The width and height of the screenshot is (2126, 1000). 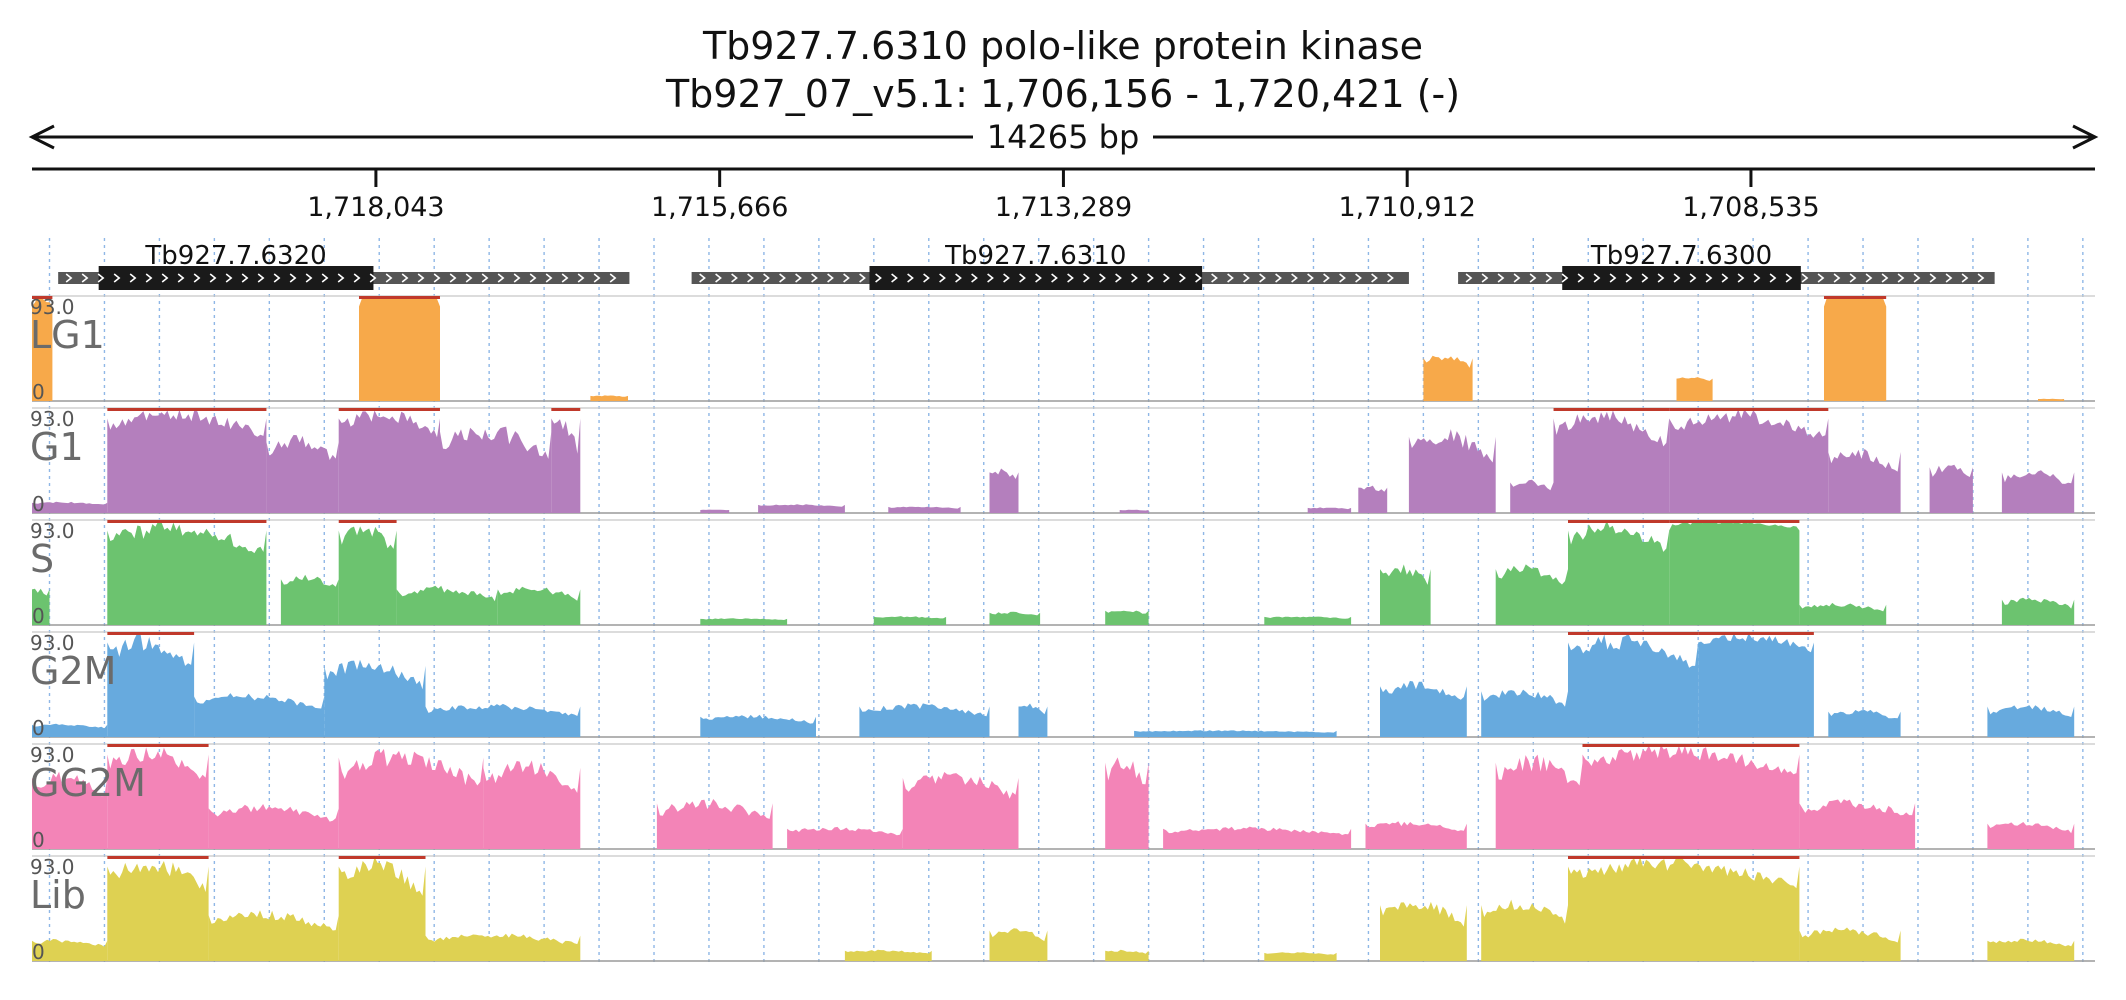 I want to click on scale-tick-label: 1,710,912, so click(x=1406, y=207).